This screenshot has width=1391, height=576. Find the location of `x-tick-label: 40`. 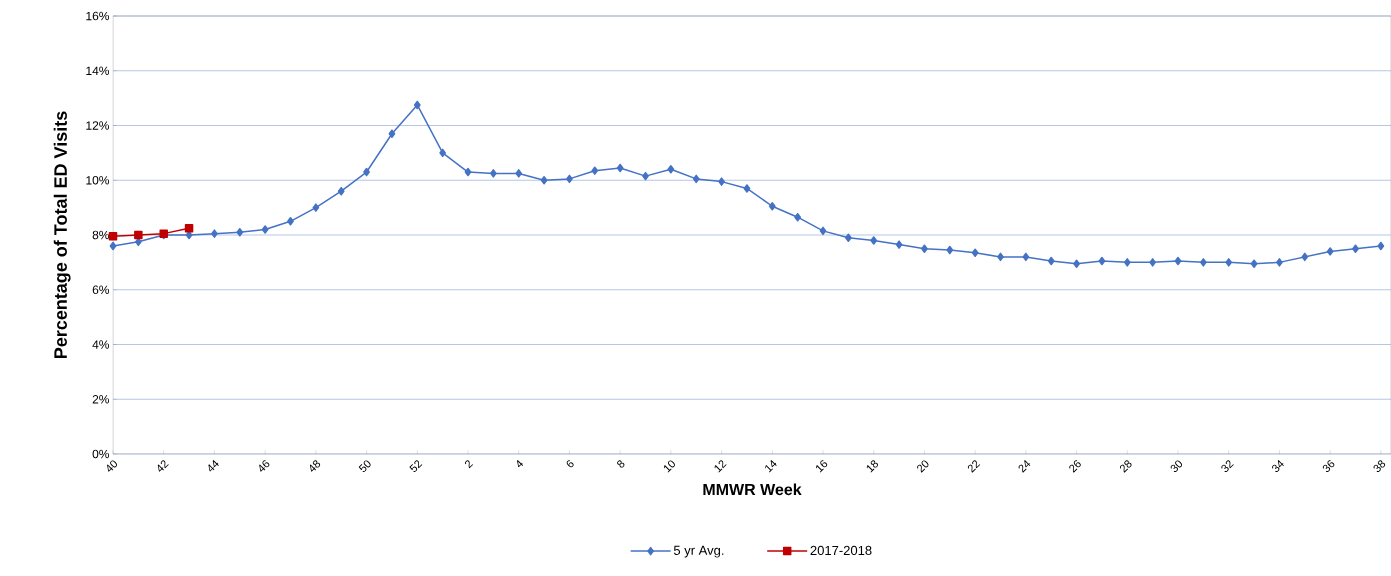

x-tick-label: 40 is located at coordinates (112, 466).